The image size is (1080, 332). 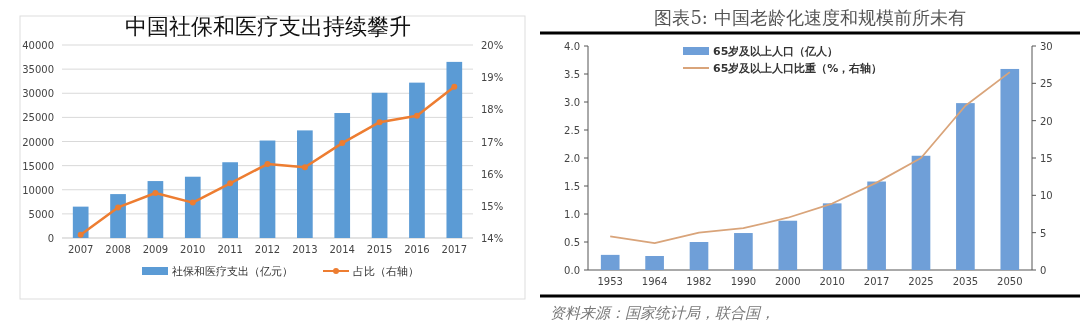 I want to click on x-tick-label: 2009, so click(x=155, y=249).